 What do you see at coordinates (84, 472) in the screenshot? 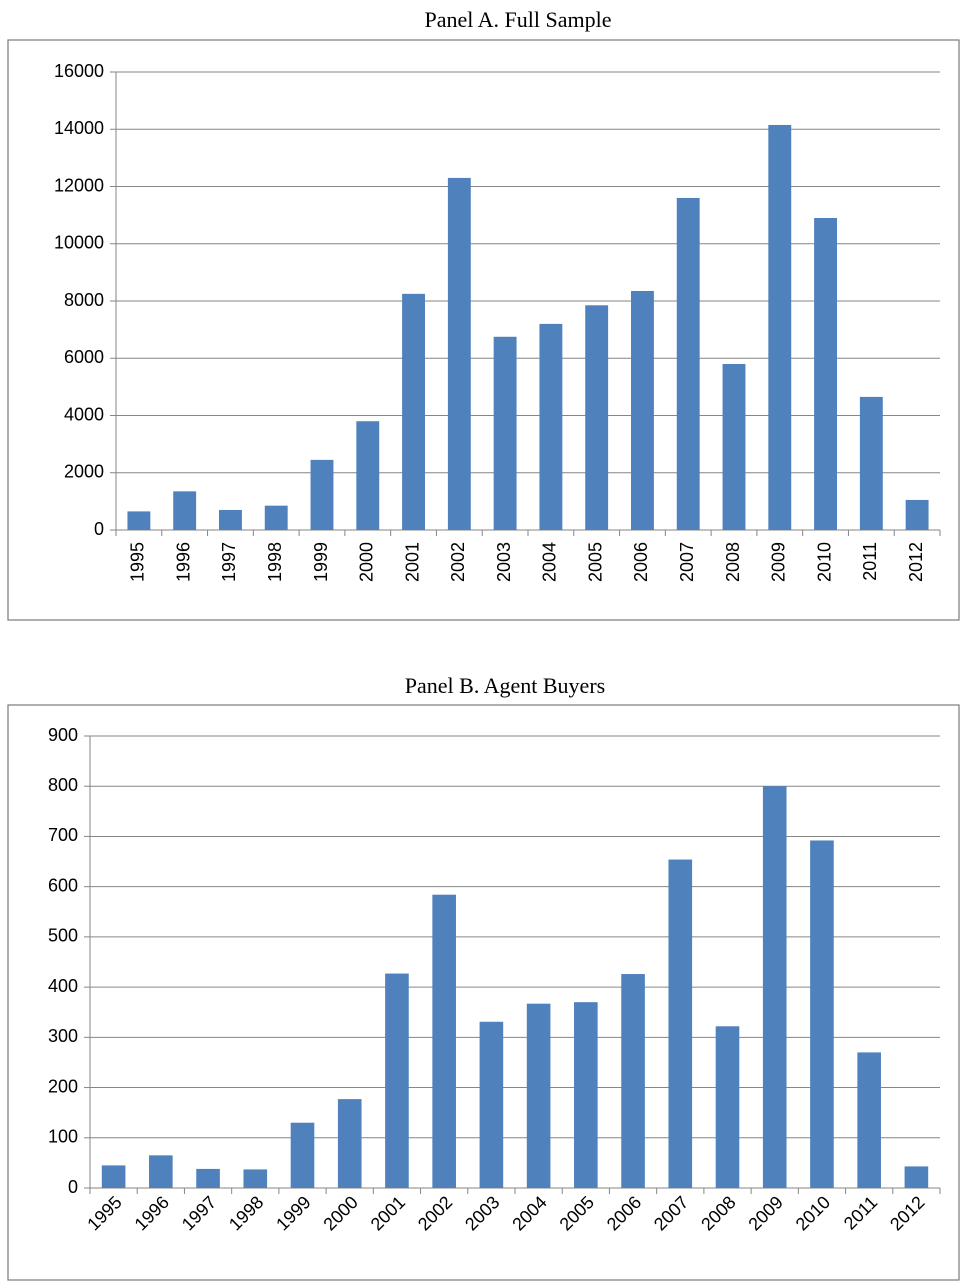
I see `y-tick-label: 2000` at bounding box center [84, 472].